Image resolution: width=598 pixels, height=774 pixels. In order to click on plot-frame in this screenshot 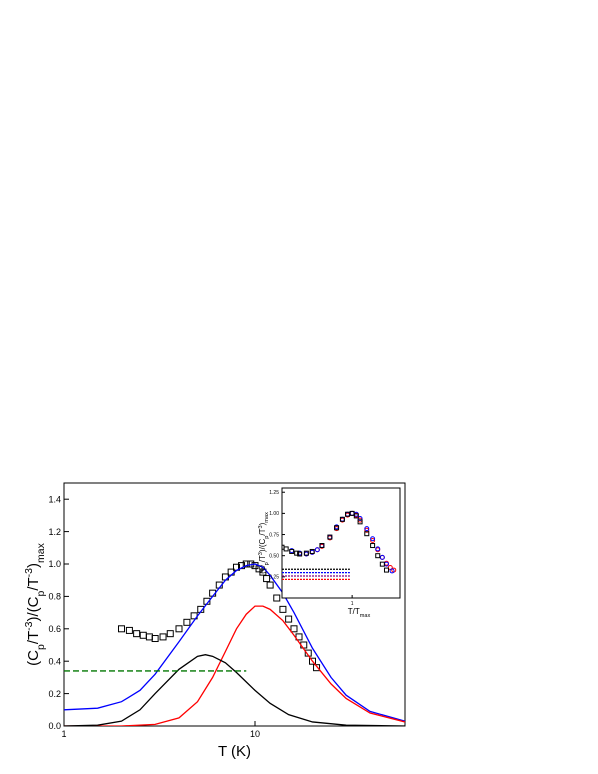, I will do `click(341, 543)`.